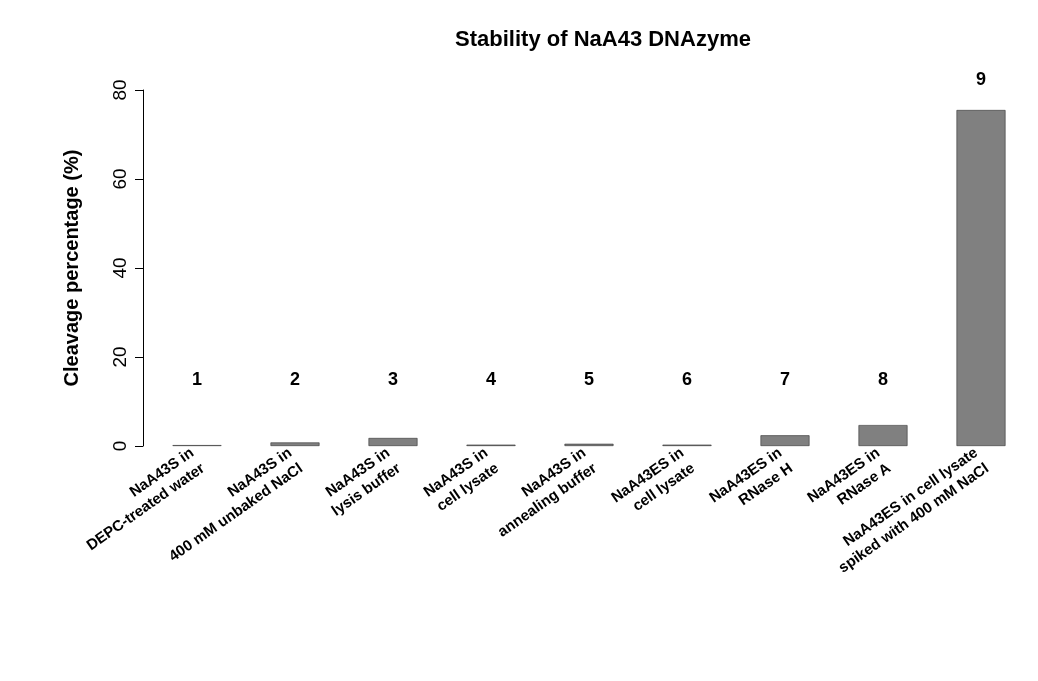  I want to click on chart-title: Stability of NaA43 DNAzyme, so click(603, 38).